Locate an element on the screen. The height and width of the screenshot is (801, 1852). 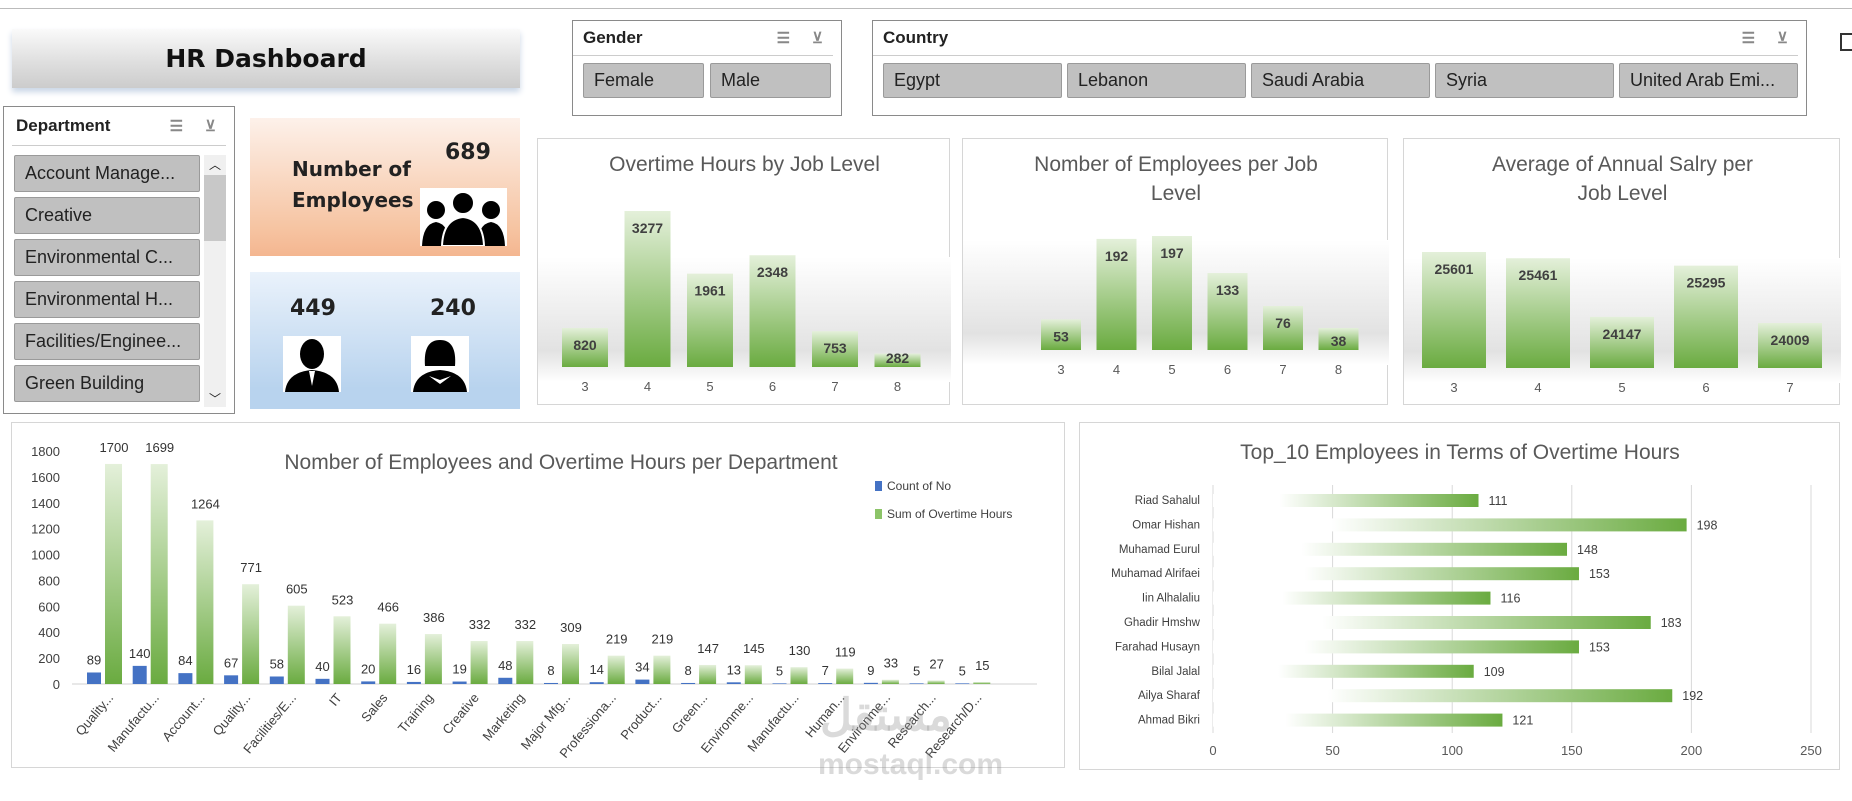
employee-name: Iin Alhalaliu is located at coordinates (1171, 599).